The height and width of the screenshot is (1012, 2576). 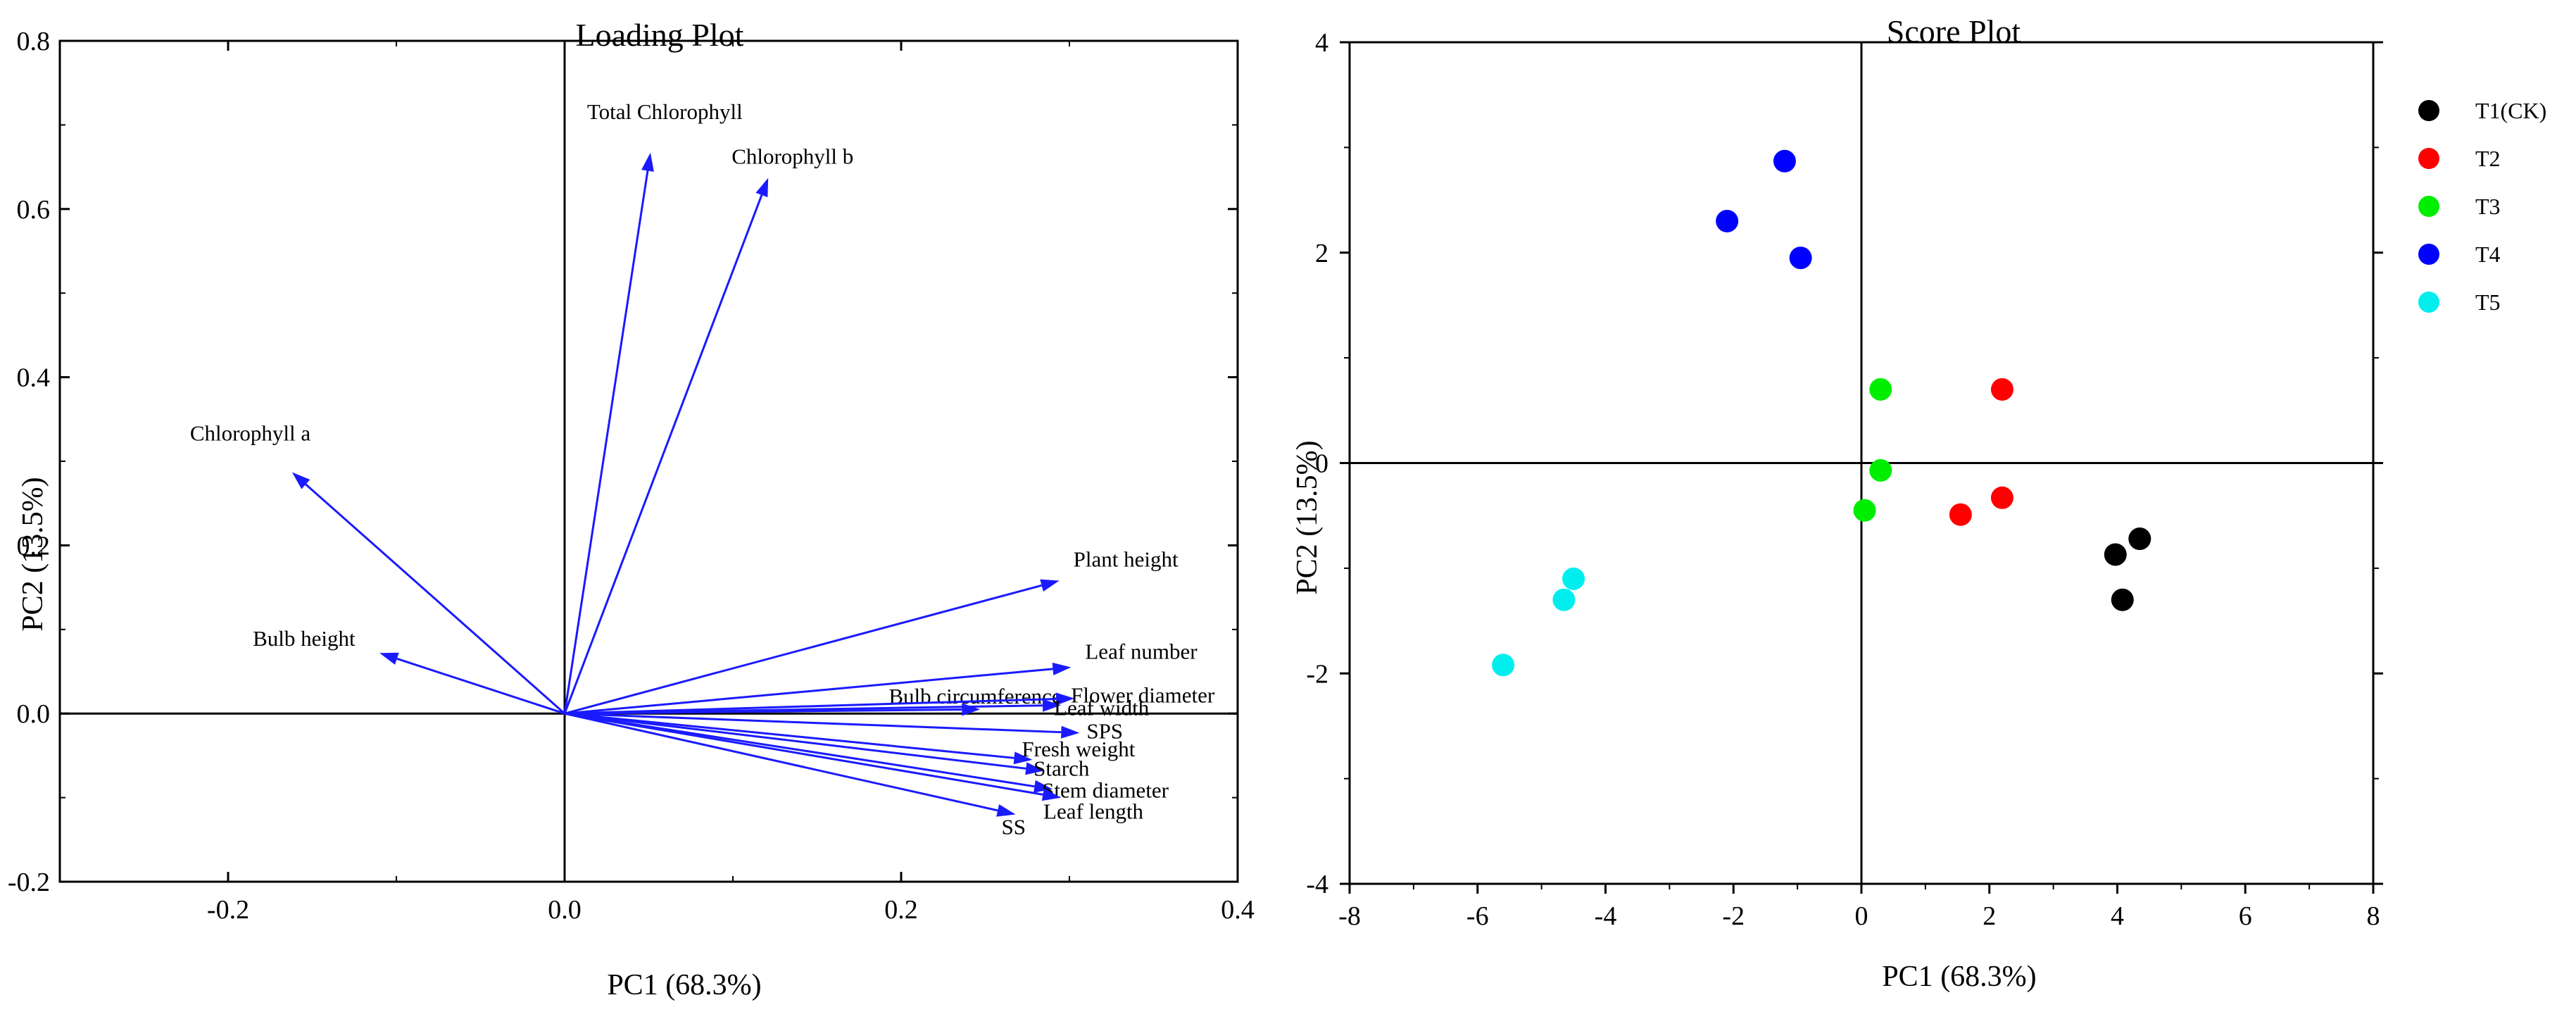 I want to click on loading-vector-total-chlorophyll: Total Chlorophyll, so click(x=653, y=406).